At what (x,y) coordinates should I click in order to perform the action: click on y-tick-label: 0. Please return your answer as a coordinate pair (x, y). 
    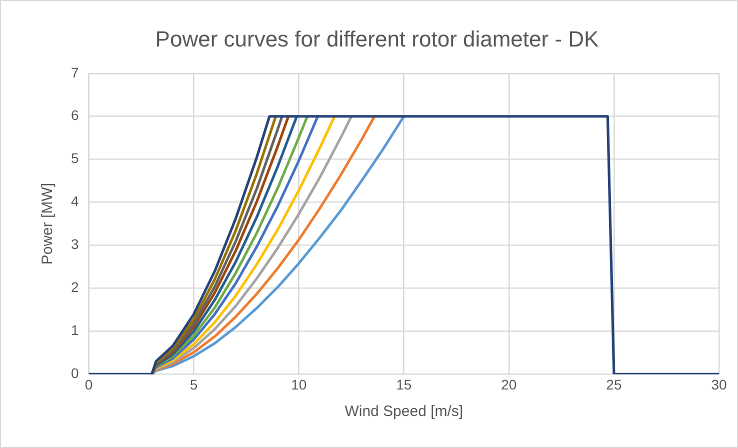
    Looking at the image, I should click on (74, 373).